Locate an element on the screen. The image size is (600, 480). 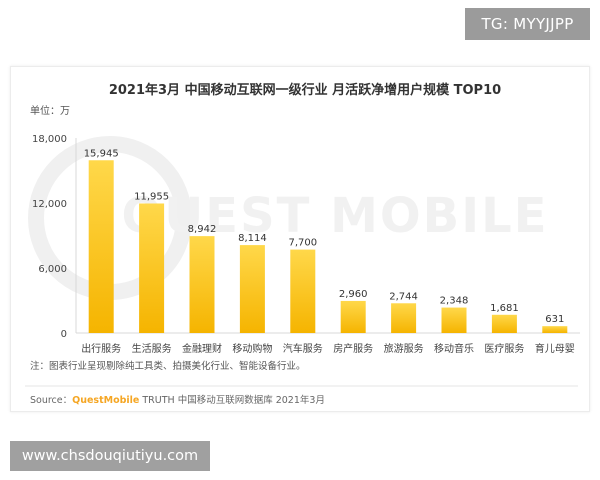
y-tick-label: 0 is located at coordinates (64, 334).